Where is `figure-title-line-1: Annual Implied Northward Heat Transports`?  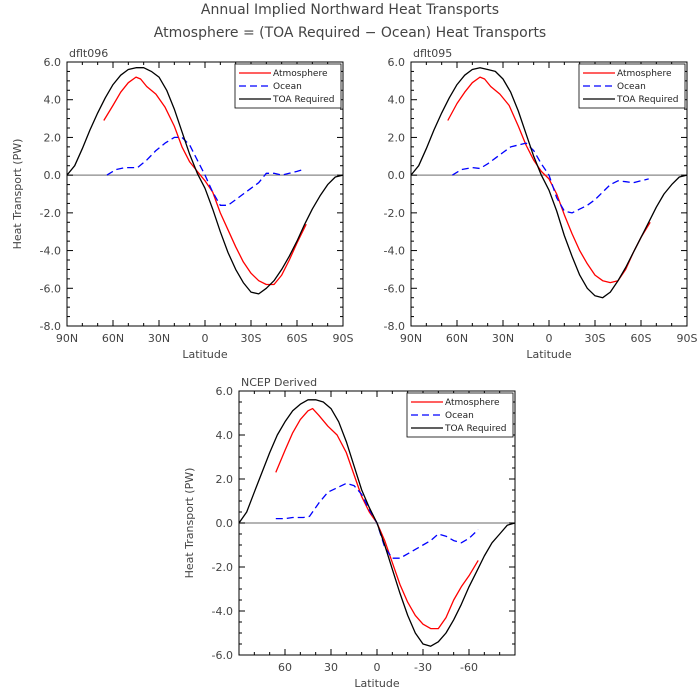
figure-title-line-1: Annual Implied Northward Heat Transports is located at coordinates (350, 10).